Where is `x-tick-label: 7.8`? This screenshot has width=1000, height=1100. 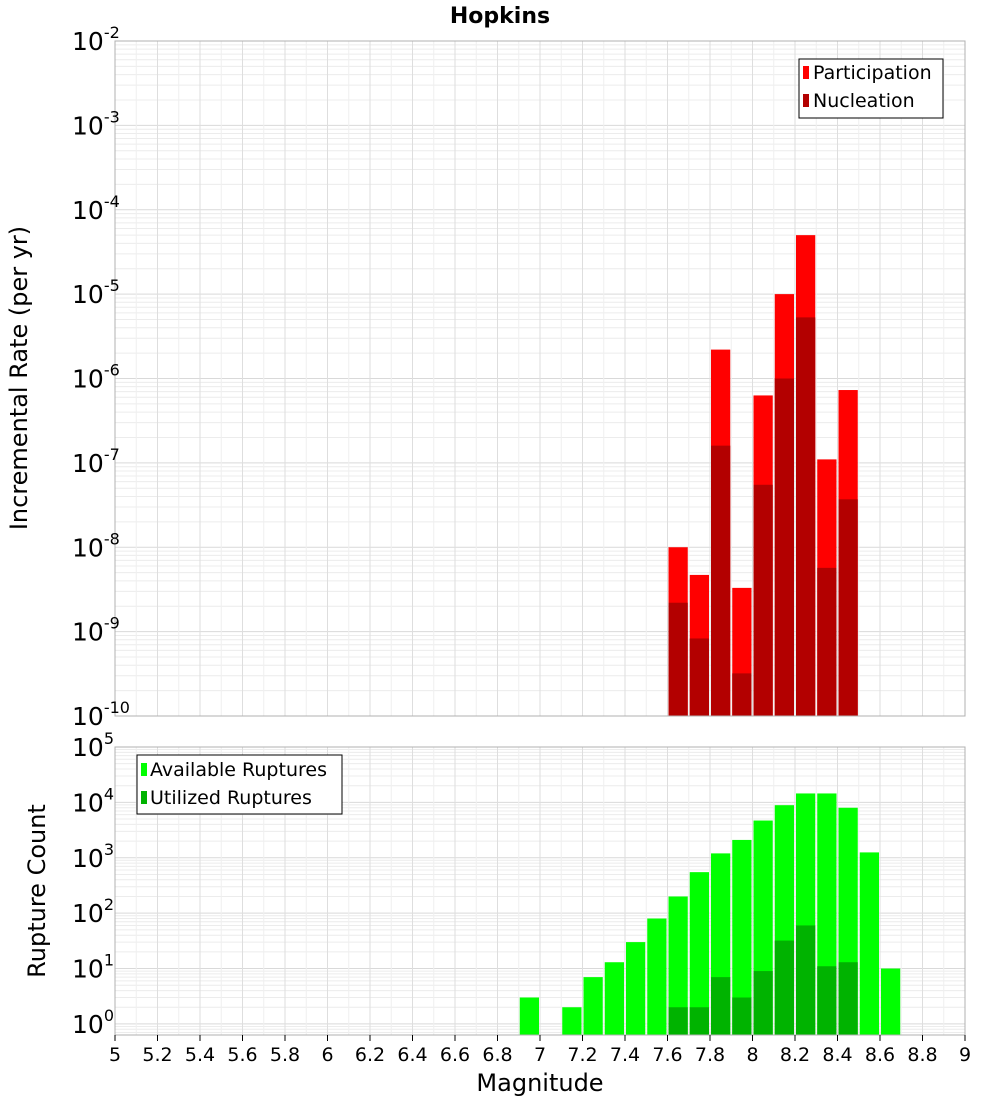 x-tick-label: 7.8 is located at coordinates (710, 1055).